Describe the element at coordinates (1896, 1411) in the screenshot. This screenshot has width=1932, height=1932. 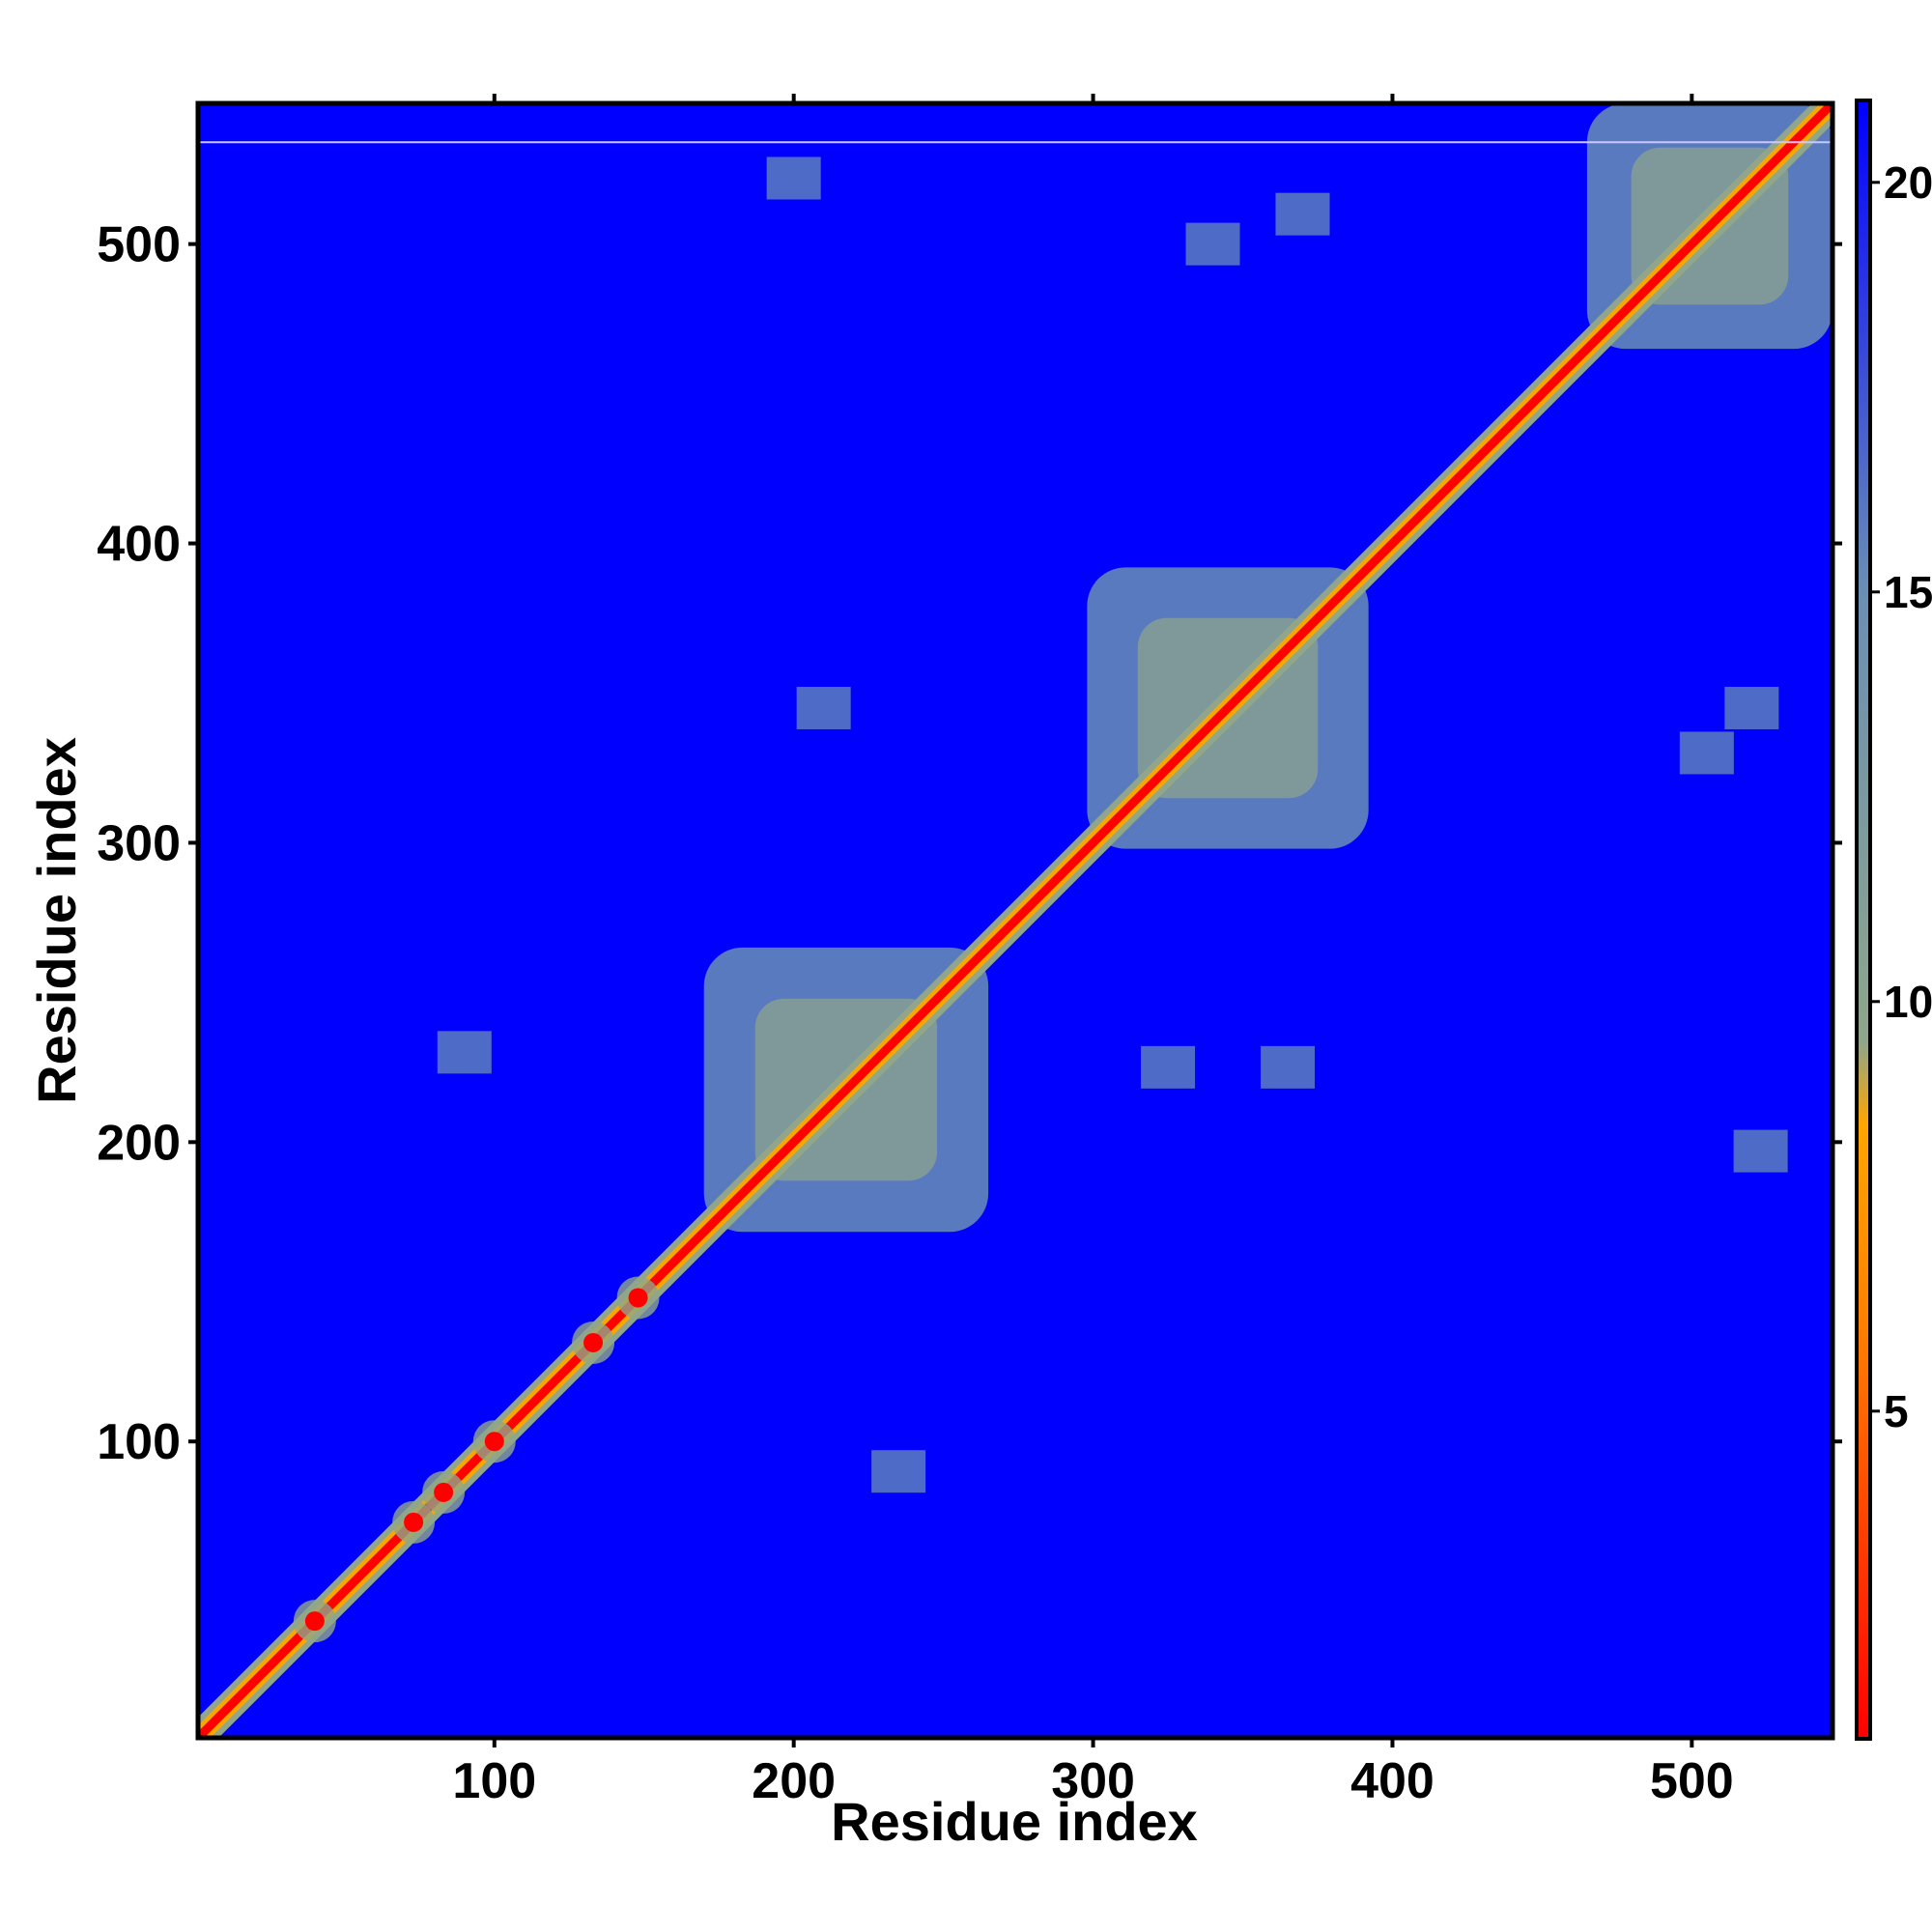
I see `colorbar-tick-label: 5` at that location.